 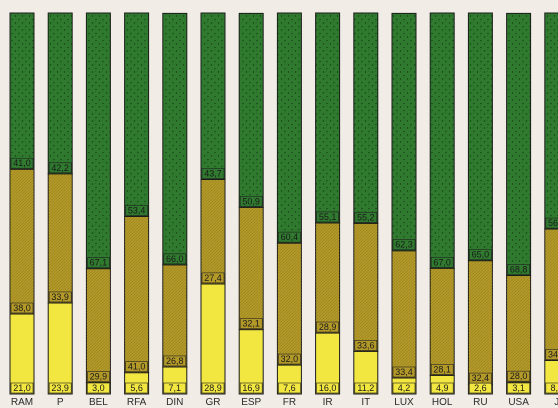 I want to click on data-label-green-ir: 55,1, so click(x=328, y=217).